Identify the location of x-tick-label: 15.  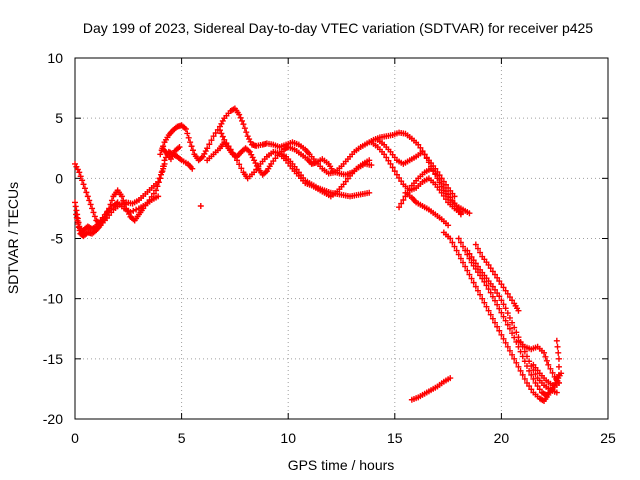
(395, 438).